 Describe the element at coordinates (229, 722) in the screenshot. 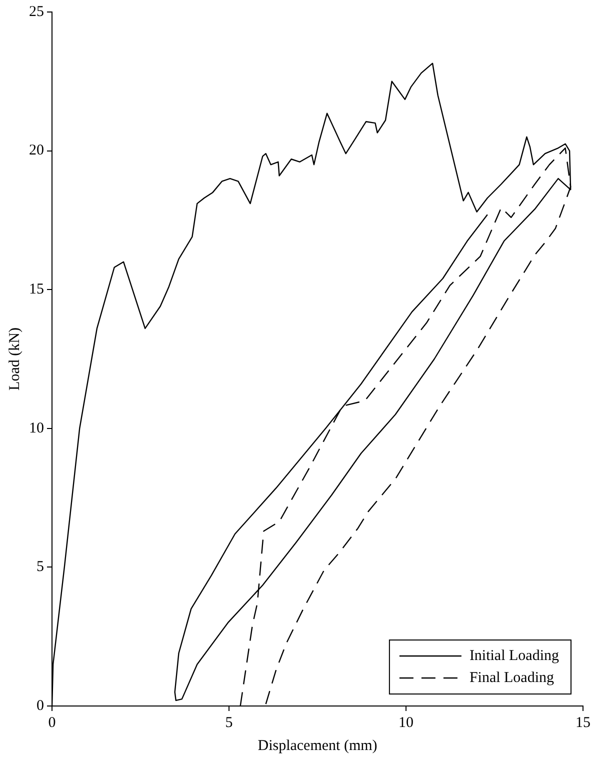

I see `x-tick-label: 5` at that location.